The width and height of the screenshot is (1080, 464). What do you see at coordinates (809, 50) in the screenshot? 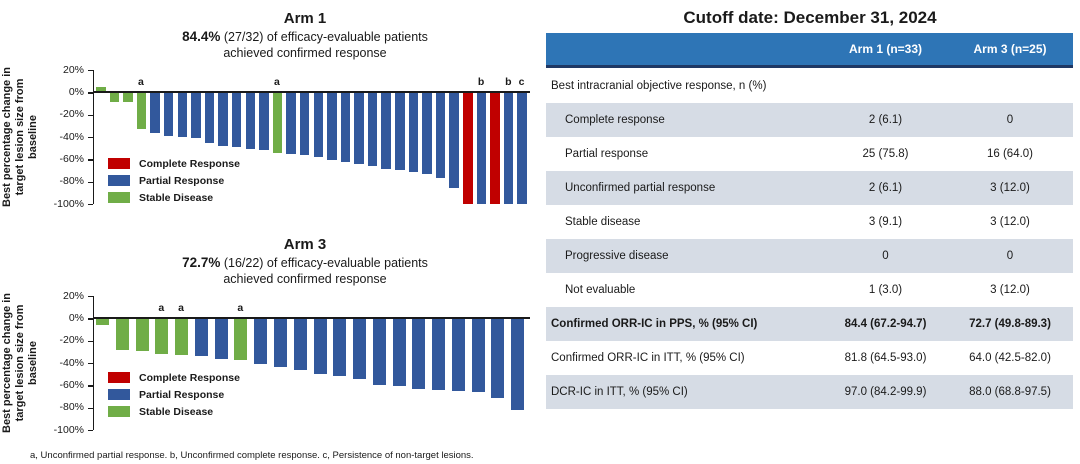
I see `table-header-row: Arm 1 (n=33) Arm 3 (n=25)` at bounding box center [809, 50].